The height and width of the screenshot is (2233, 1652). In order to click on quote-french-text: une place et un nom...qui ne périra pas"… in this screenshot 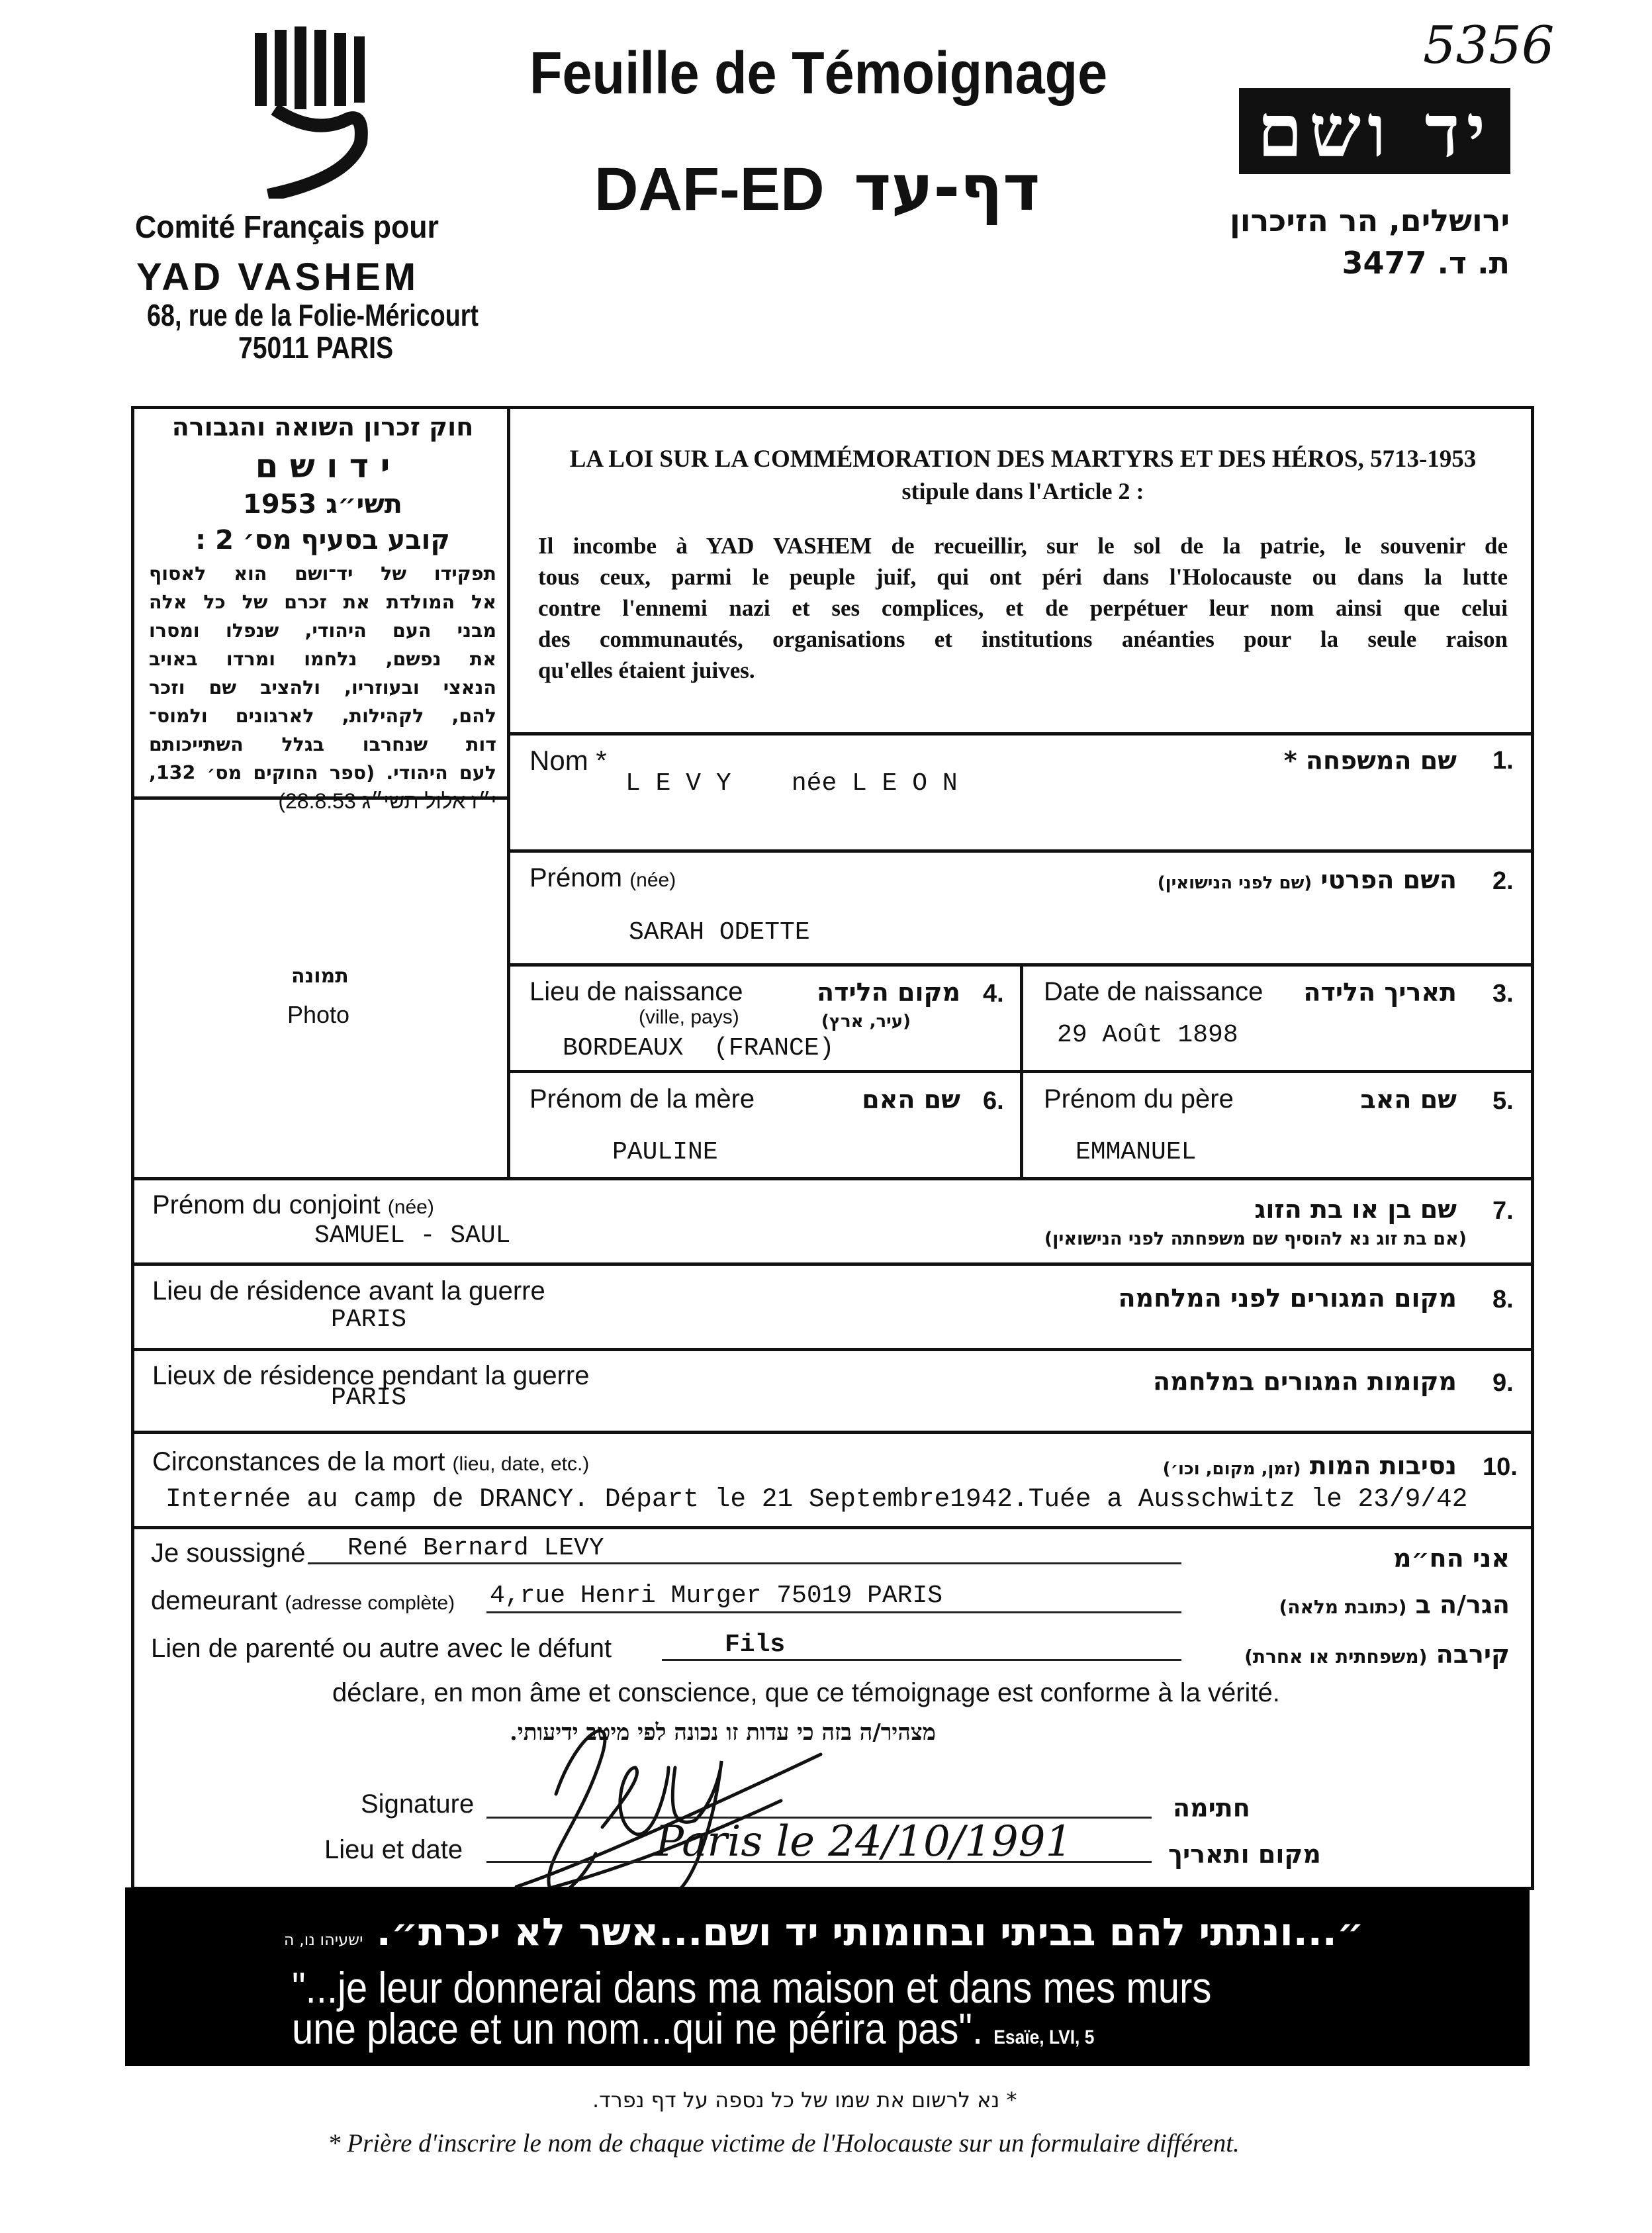, I will do `click(638, 2028)`.